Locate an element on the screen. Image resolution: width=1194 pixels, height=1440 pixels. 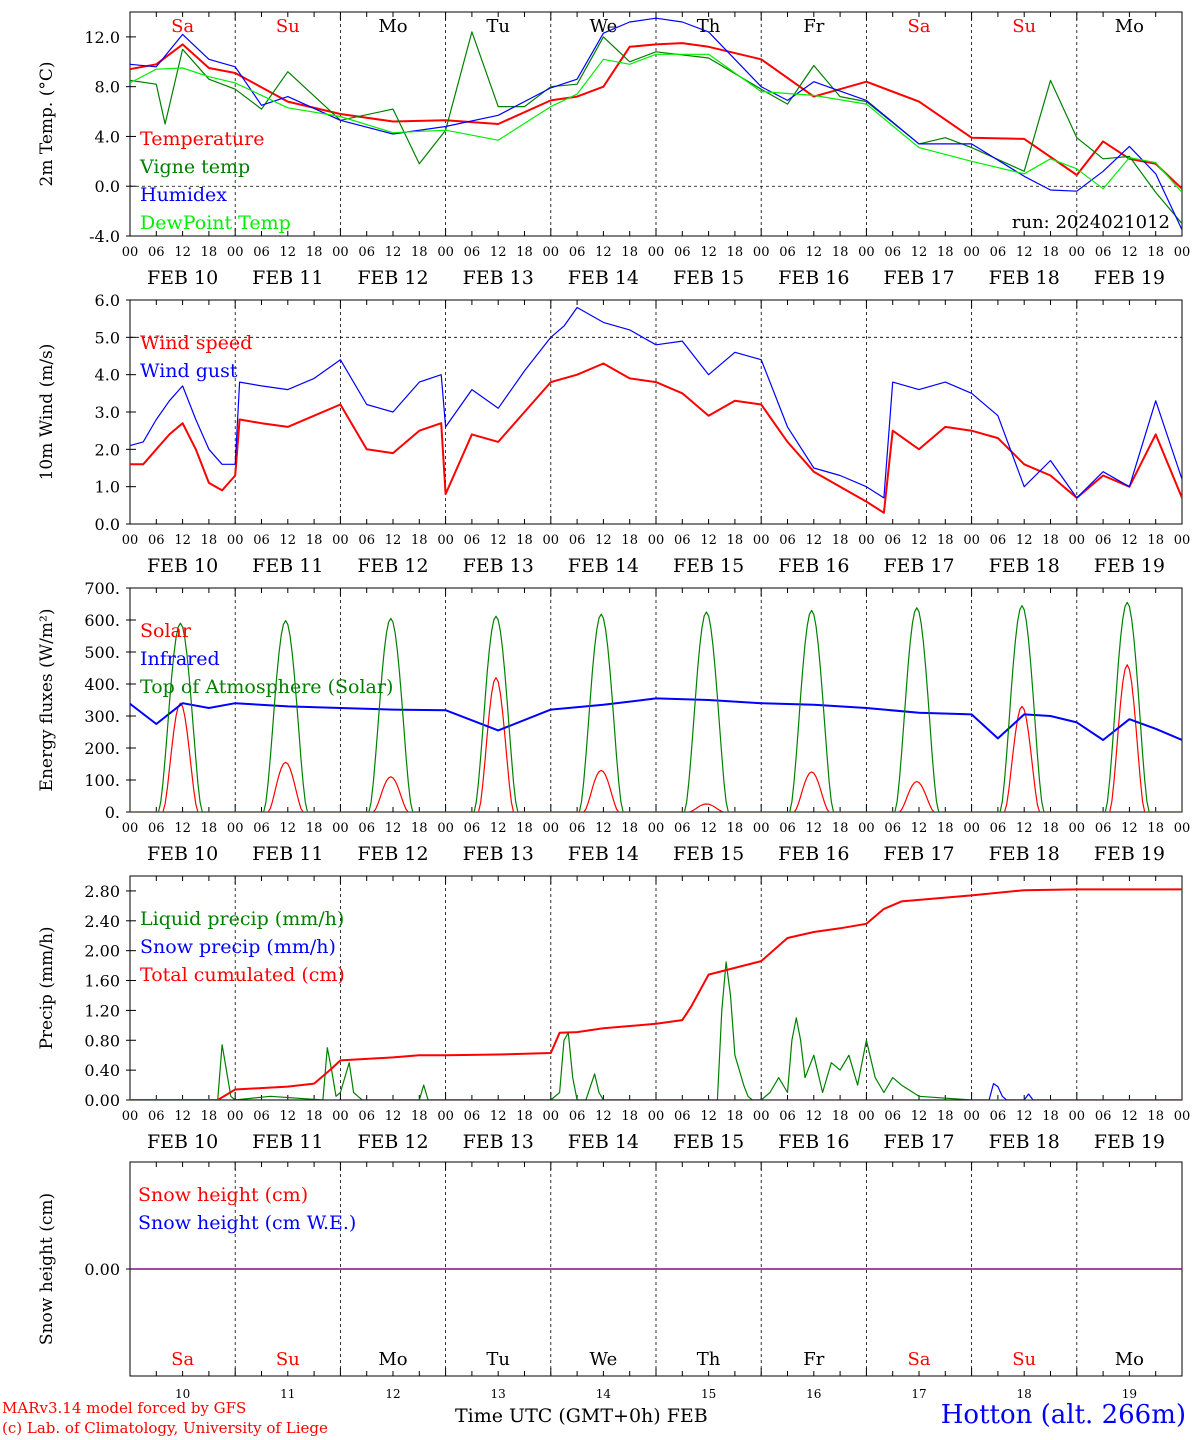
y-tick-label: -4.0 is located at coordinates (104, 236).